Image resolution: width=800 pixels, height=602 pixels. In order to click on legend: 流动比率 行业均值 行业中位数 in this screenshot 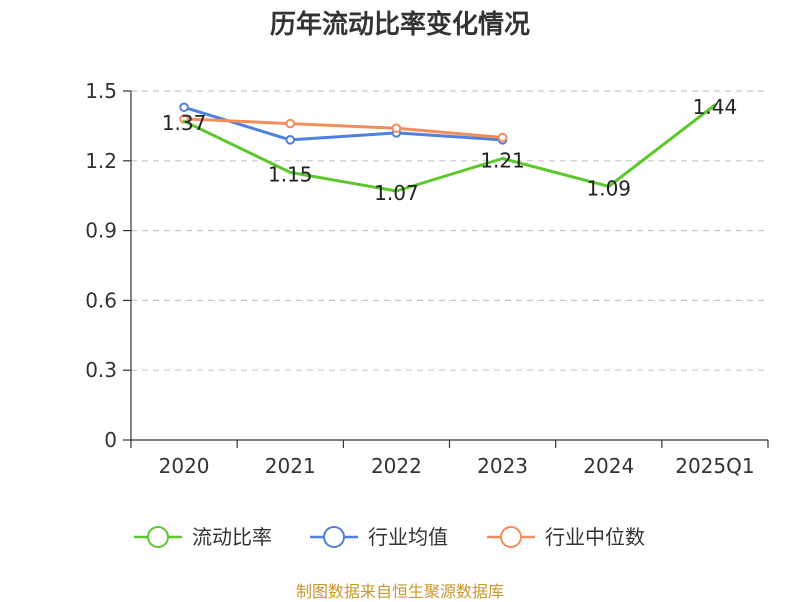, I will do `click(389, 537)`.